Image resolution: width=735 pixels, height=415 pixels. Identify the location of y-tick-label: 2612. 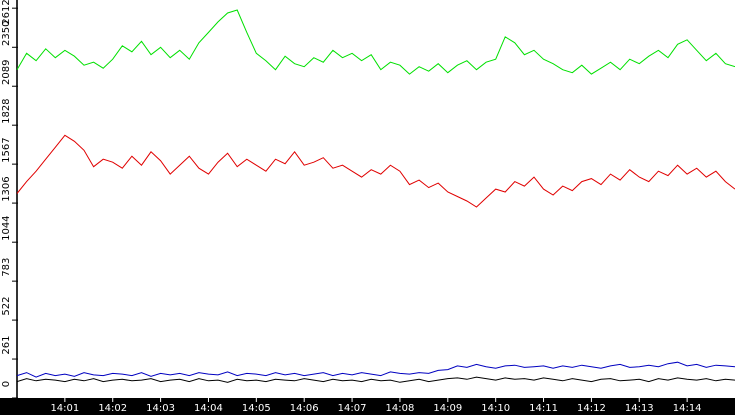
(6, 12).